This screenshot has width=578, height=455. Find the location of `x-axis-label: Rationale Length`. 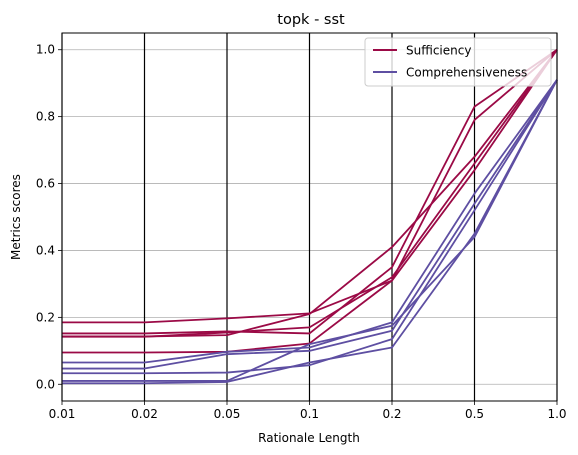

x-axis-label: Rationale Length is located at coordinates (309, 438).